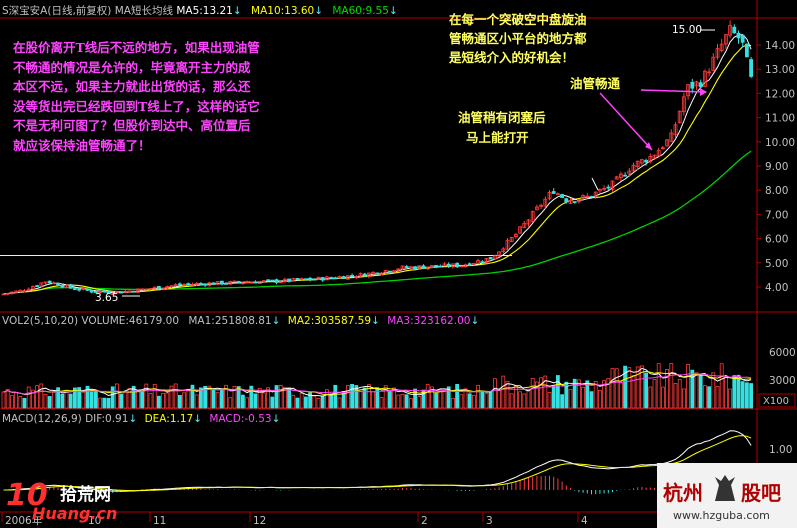 Image resolution: width=797 pixels, height=528 pixels. What do you see at coordinates (721, 515) in the screenshot?
I see `watermark-url: www.hzguba.com` at bounding box center [721, 515].